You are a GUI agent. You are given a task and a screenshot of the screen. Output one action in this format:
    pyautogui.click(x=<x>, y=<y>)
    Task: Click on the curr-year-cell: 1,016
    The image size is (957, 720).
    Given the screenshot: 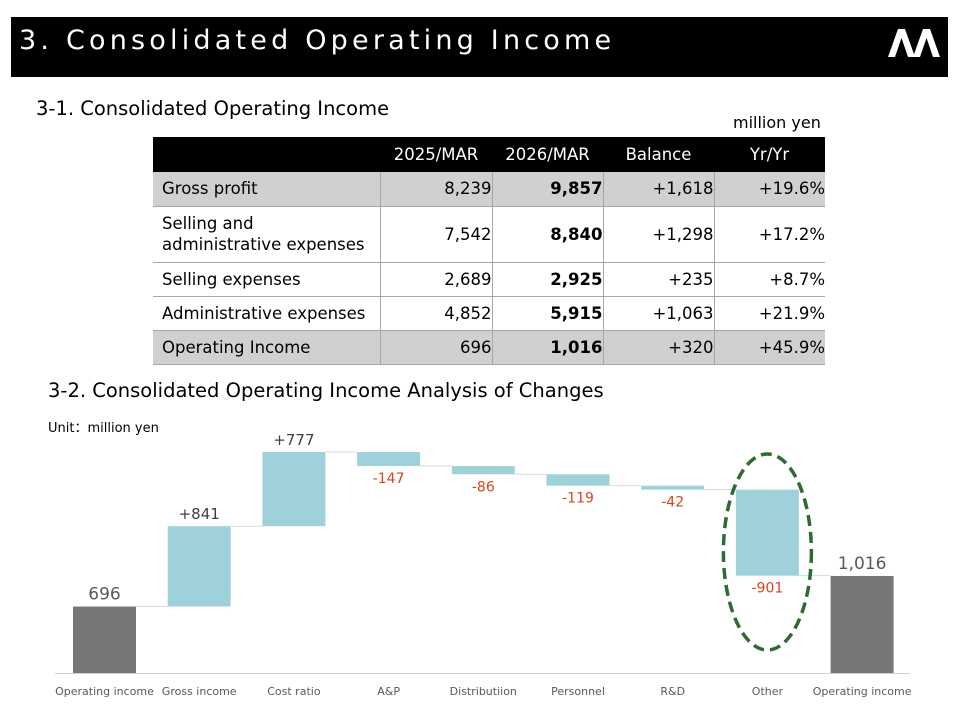 What is the action you would take?
    pyautogui.click(x=548, y=347)
    